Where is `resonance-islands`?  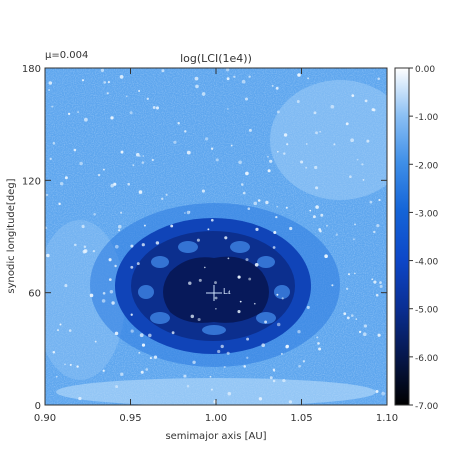 resonance-islands is located at coordinates (214, 288).